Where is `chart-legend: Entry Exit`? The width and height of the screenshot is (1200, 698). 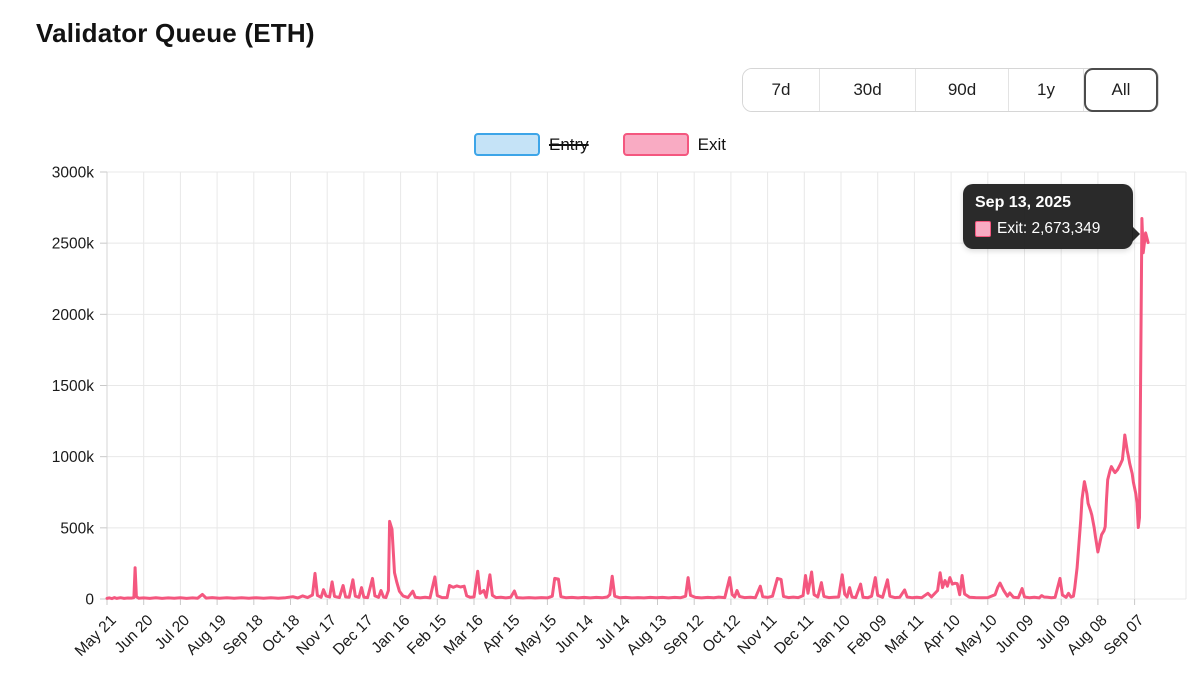
chart-legend: Entry Exit is located at coordinates (600, 144).